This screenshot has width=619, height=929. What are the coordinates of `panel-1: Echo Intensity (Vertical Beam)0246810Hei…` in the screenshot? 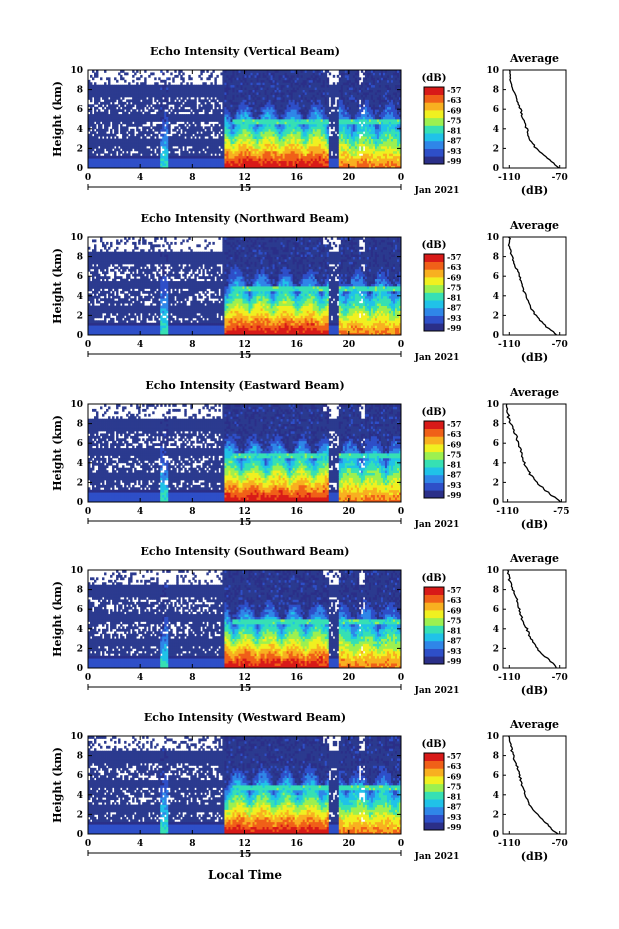 It's located at (309, 121).